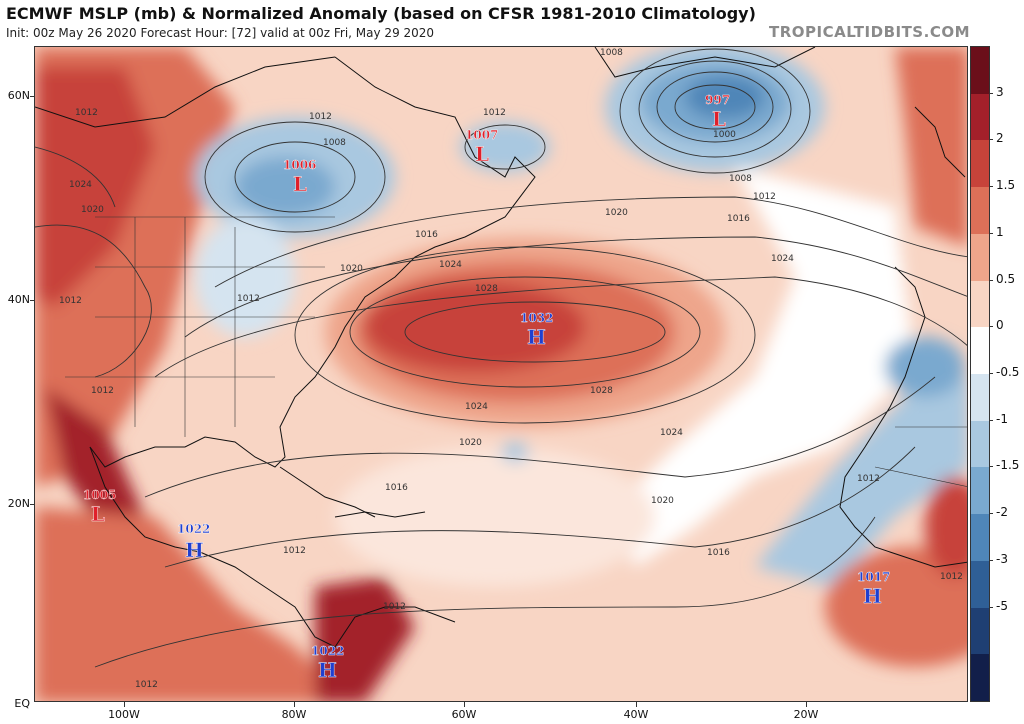  Describe the element at coordinates (1008, 372) in the screenshot. I see `colorbar-label: -0.5` at that location.